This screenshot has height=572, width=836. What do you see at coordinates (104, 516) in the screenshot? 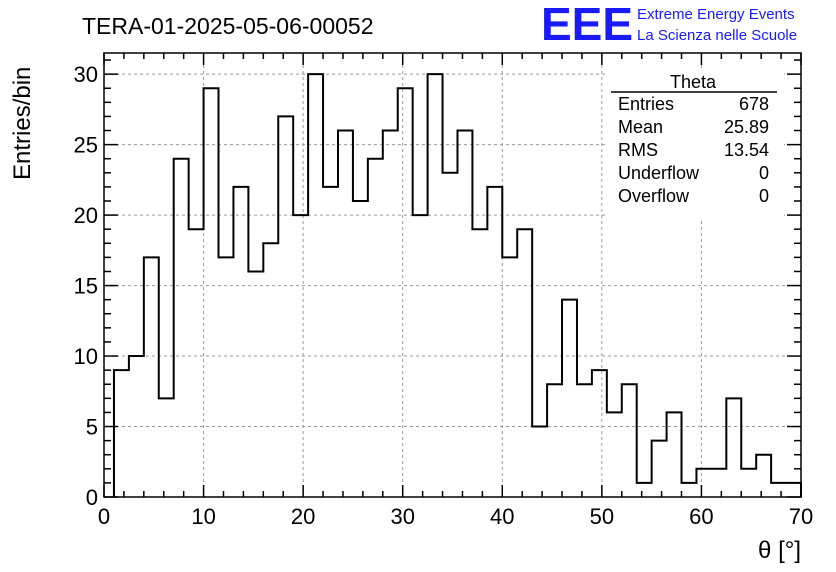
I see `x-tick-label: 0` at bounding box center [104, 516].